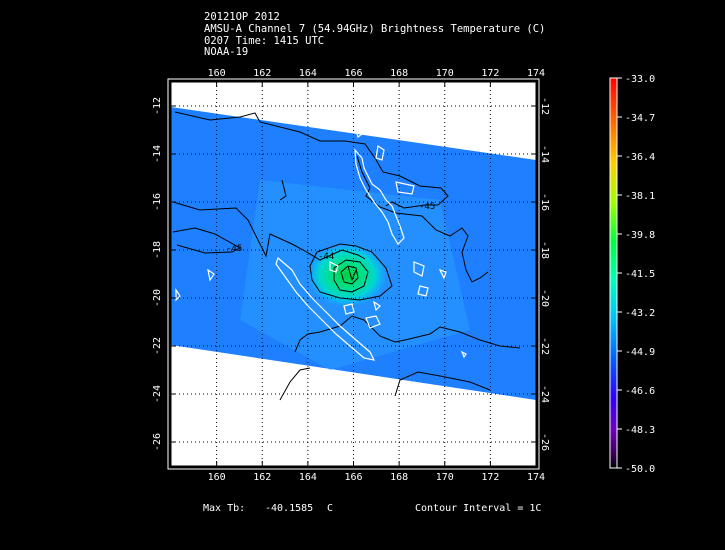 Image resolution: width=725 pixels, height=550 pixels. I want to click on colorbar-tick-label: -33.0, so click(640, 79).